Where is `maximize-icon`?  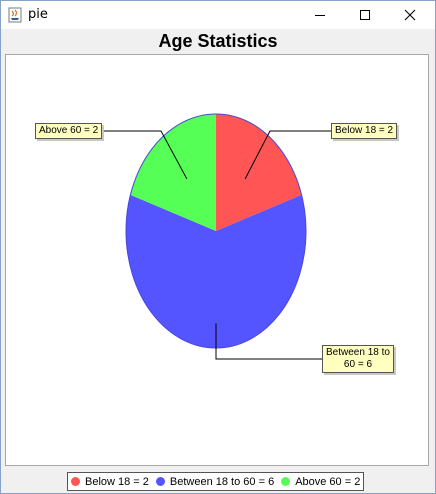
maximize-icon is located at coordinates (364, 15).